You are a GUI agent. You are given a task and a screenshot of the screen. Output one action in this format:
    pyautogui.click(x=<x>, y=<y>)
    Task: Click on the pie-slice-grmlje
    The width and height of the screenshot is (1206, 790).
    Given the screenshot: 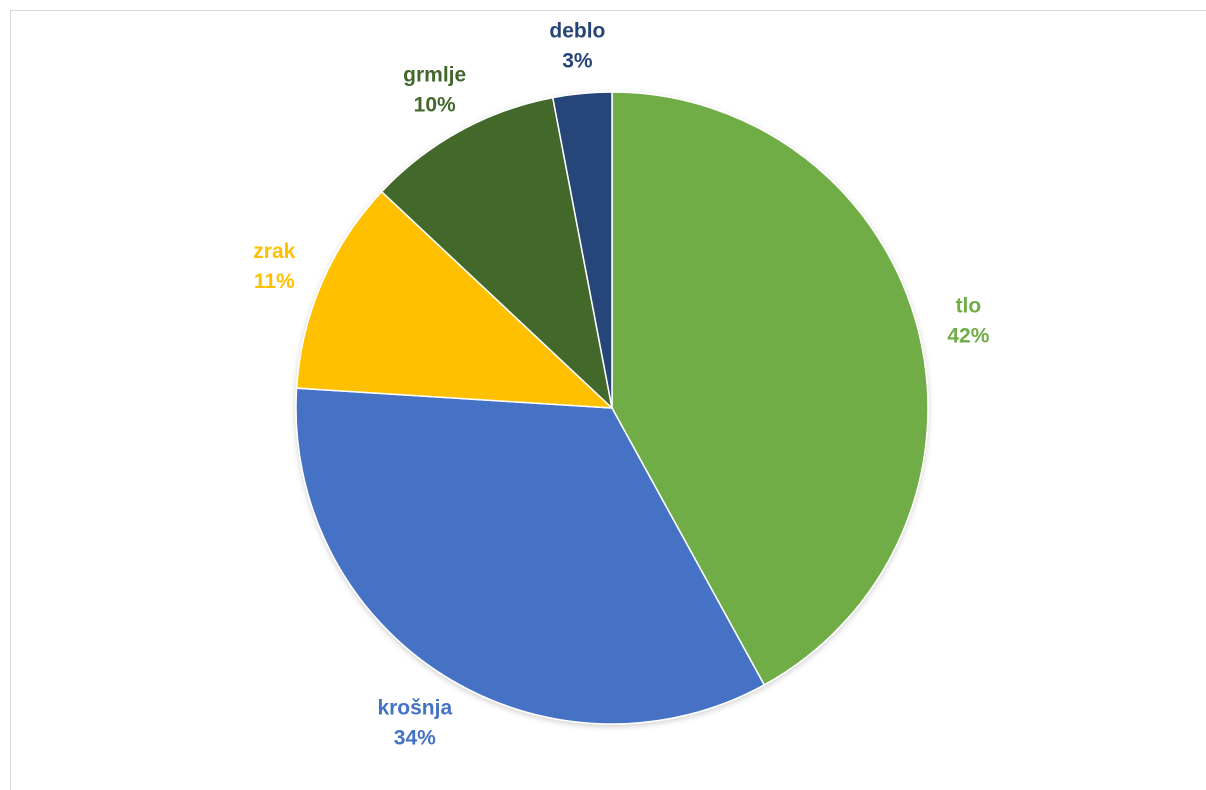 What is the action you would take?
    pyautogui.click(x=497, y=253)
    